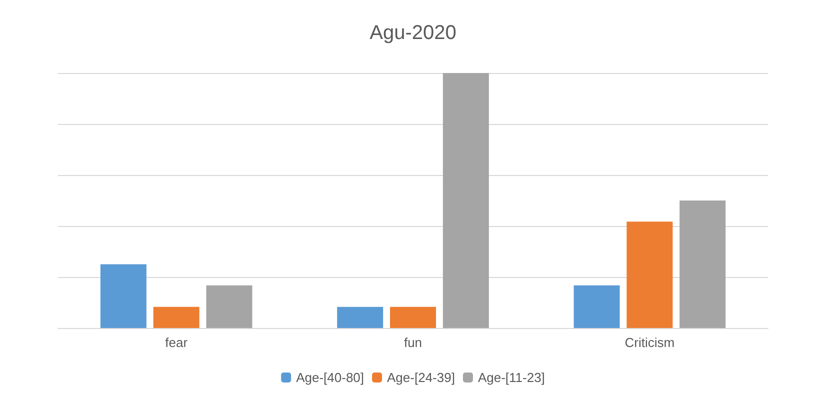 This screenshot has width=826, height=401. What do you see at coordinates (511, 377) in the screenshot?
I see `legend-label: Age-[11-23]` at bounding box center [511, 377].